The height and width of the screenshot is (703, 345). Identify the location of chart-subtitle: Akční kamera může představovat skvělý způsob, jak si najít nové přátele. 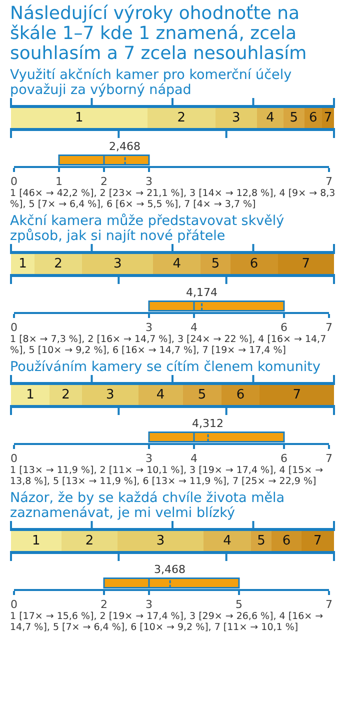
(148, 228).